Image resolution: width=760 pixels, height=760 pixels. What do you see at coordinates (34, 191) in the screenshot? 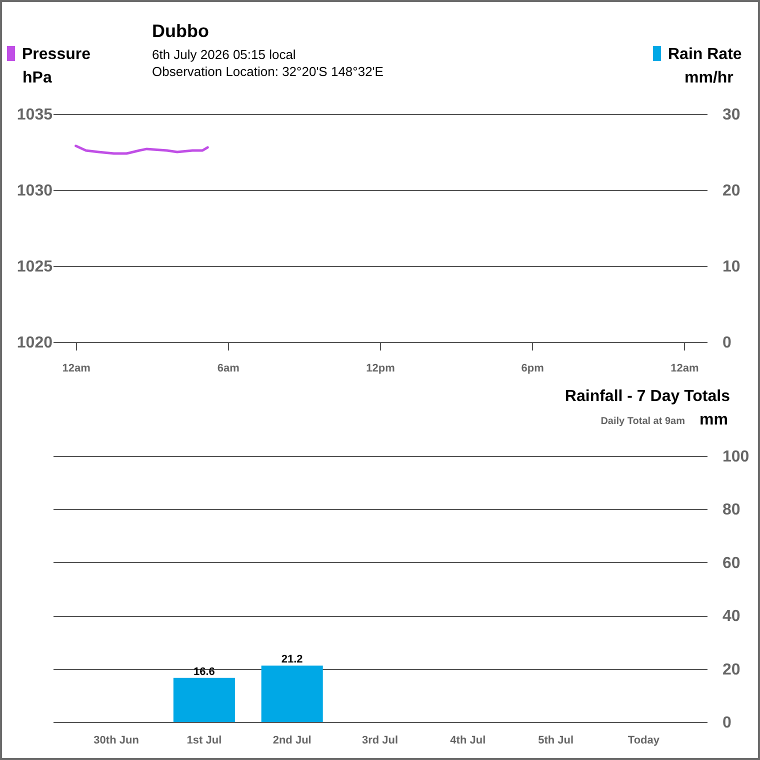
I see `y-tick-label: 1030` at bounding box center [34, 191].